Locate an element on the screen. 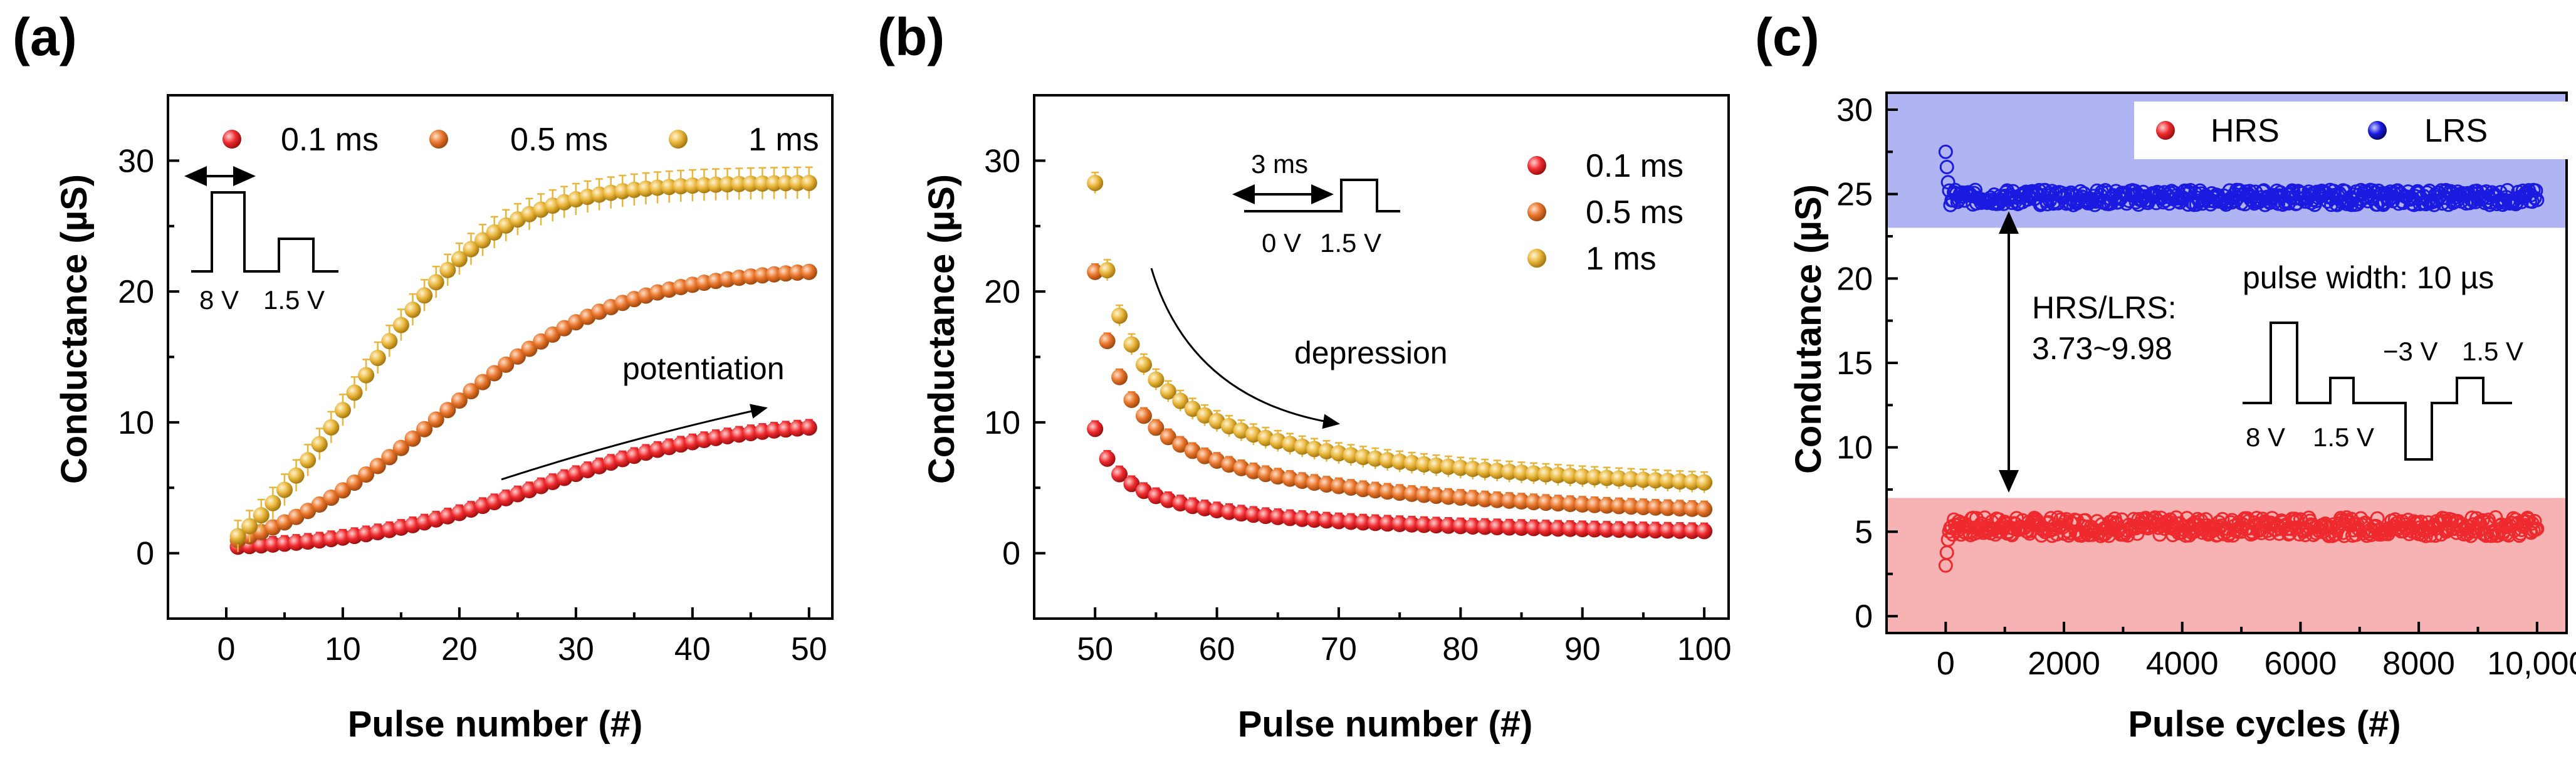 The height and width of the screenshot is (759, 2576). x-tick-label: 90 is located at coordinates (1582, 649).